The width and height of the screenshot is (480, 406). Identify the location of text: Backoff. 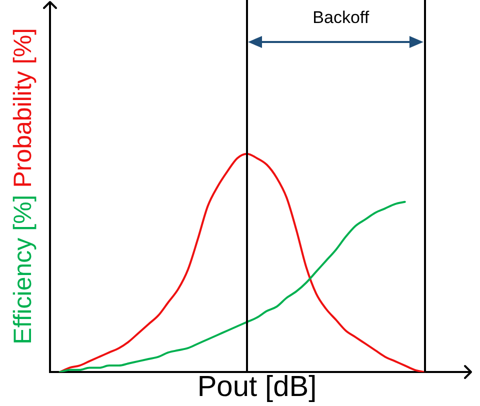
(341, 18).